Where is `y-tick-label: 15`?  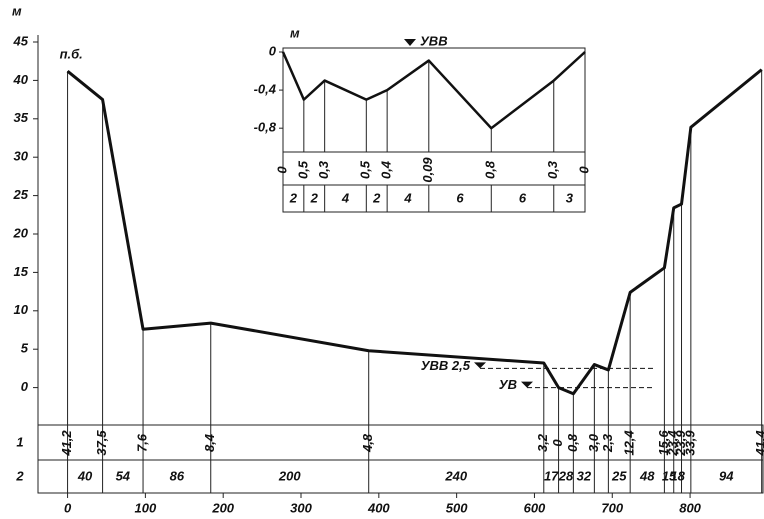
y-tick-label: 15 is located at coordinates (21, 271).